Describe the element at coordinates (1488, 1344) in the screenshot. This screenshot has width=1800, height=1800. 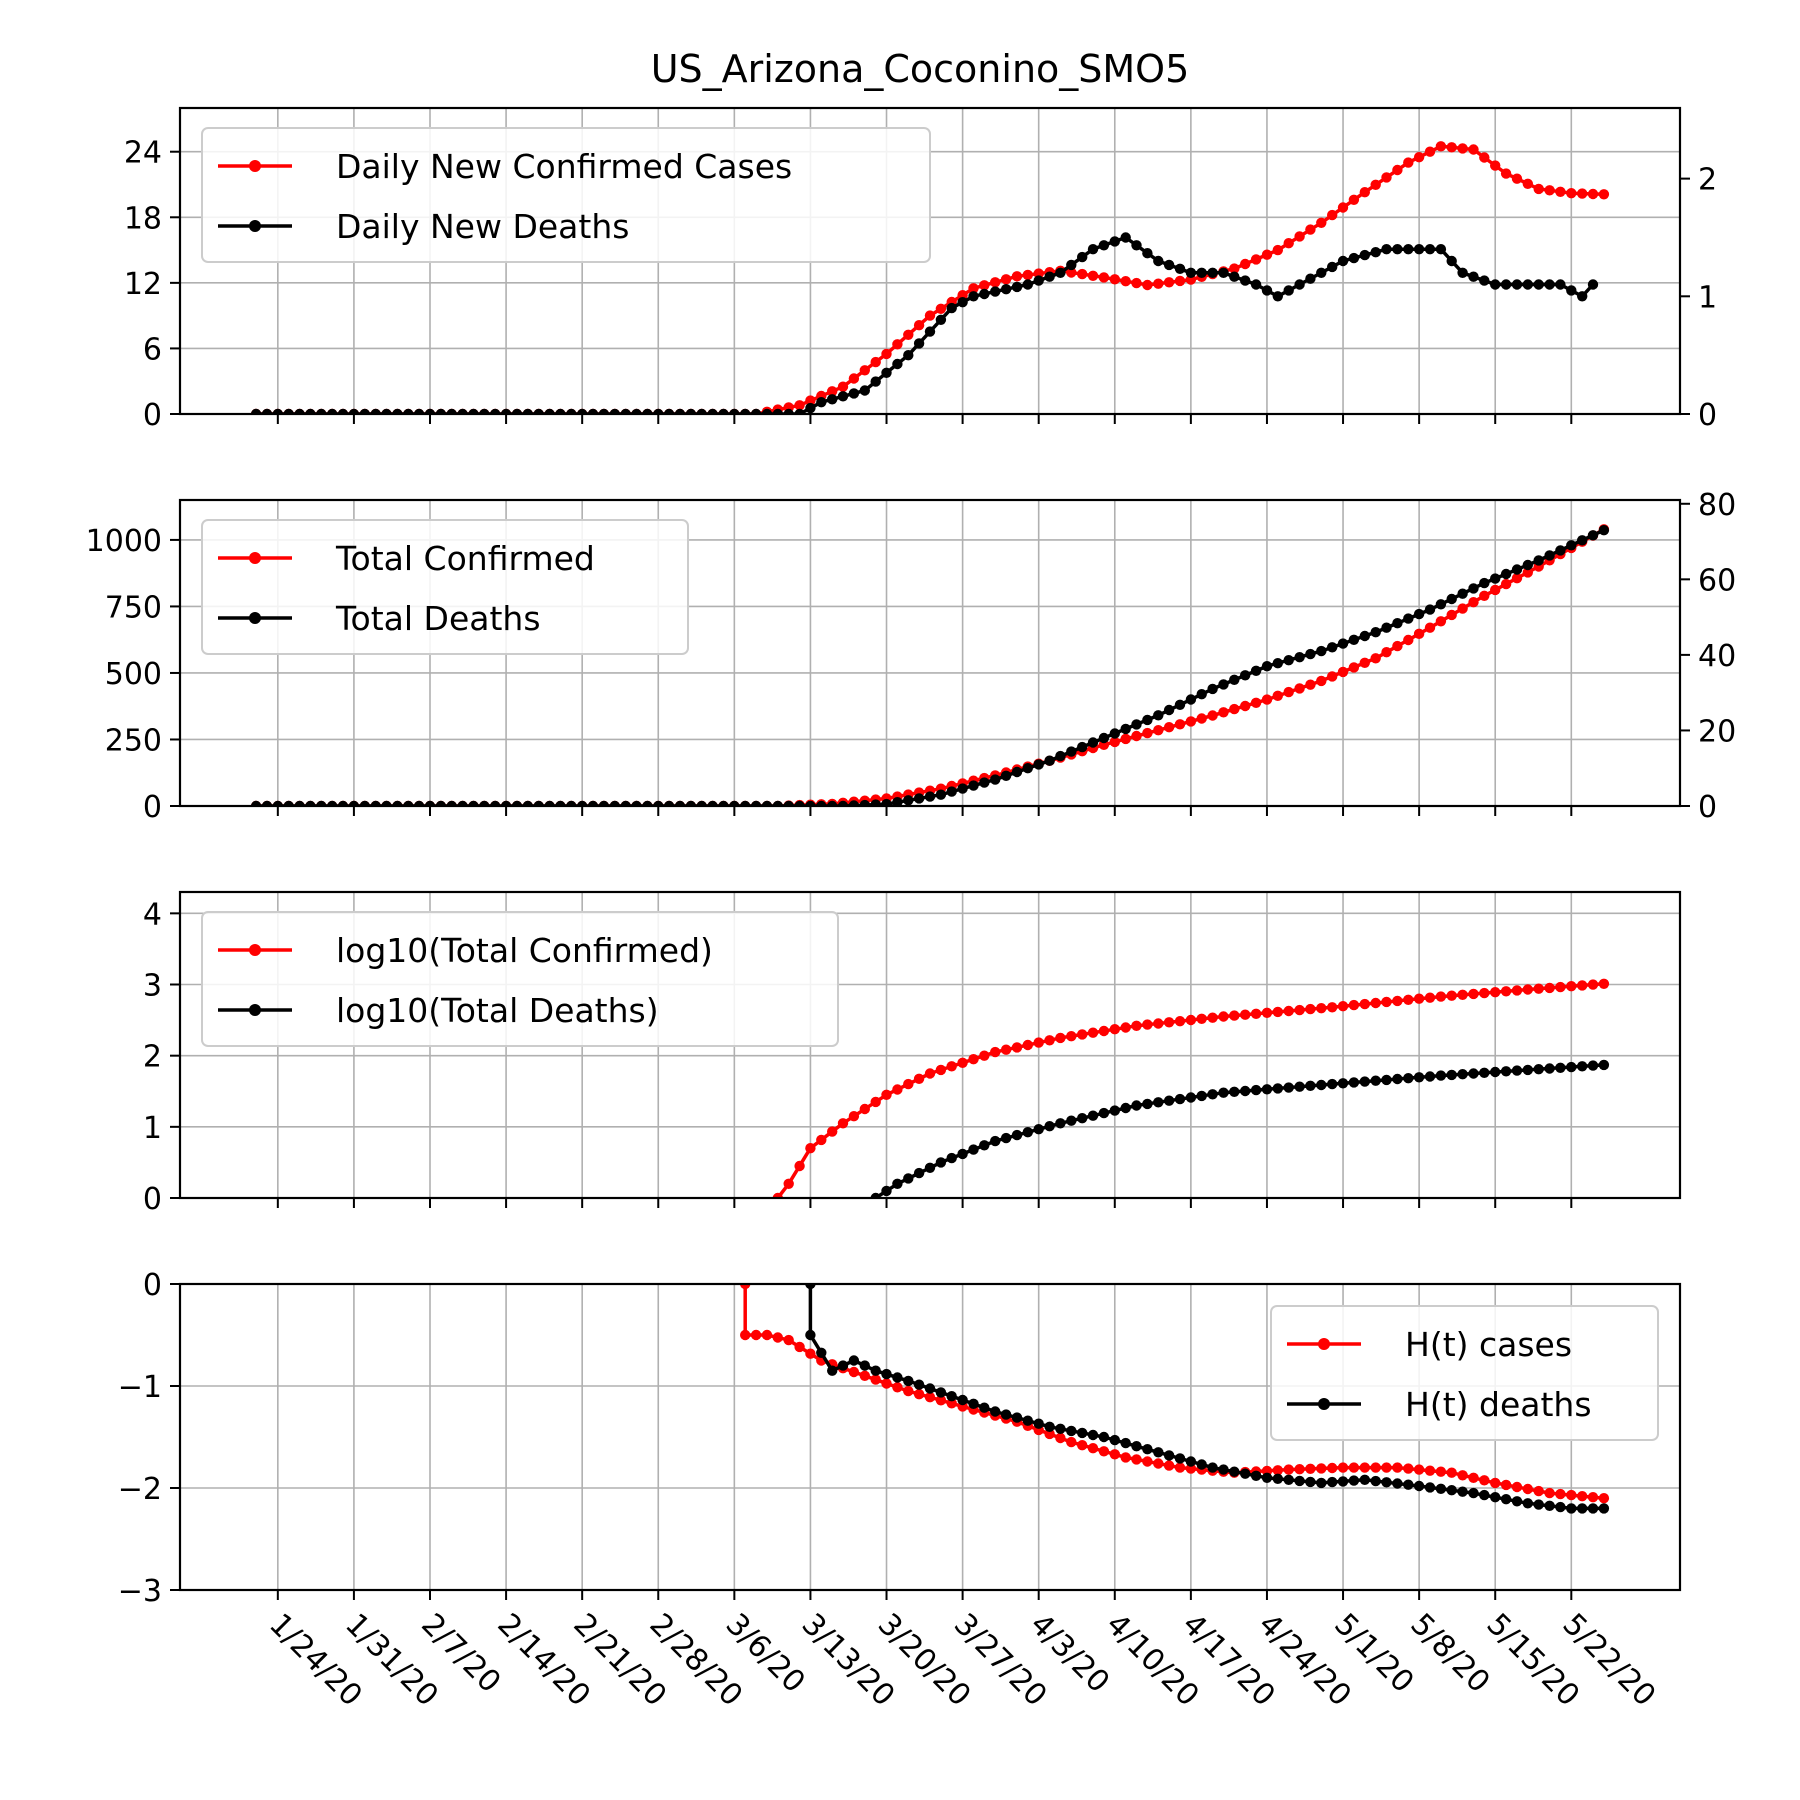
I see `legend-label: H(t) cases` at that location.